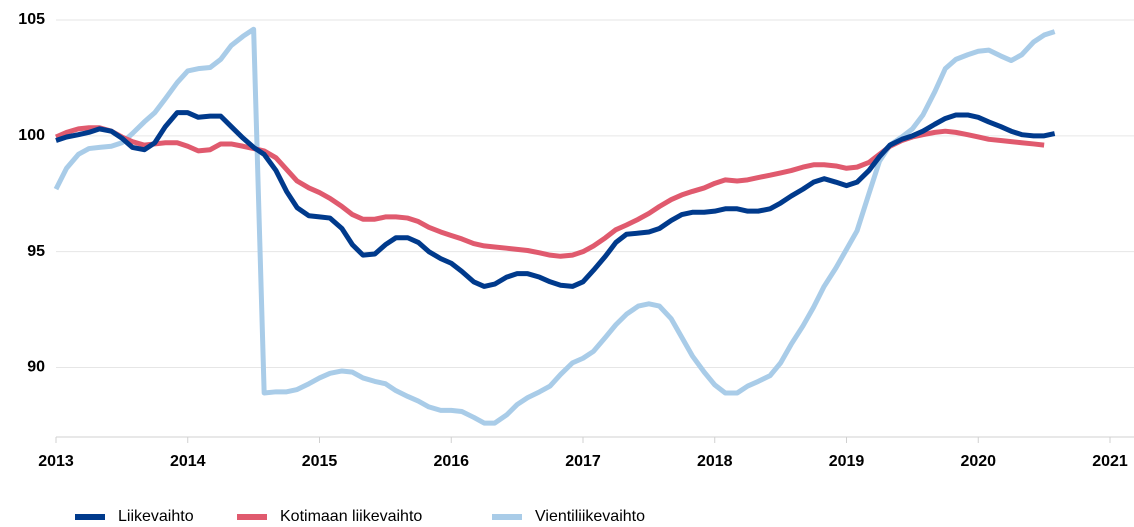 The height and width of the screenshot is (527, 1134). What do you see at coordinates (36, 367) in the screenshot?
I see `y-tick-label: 90` at bounding box center [36, 367].